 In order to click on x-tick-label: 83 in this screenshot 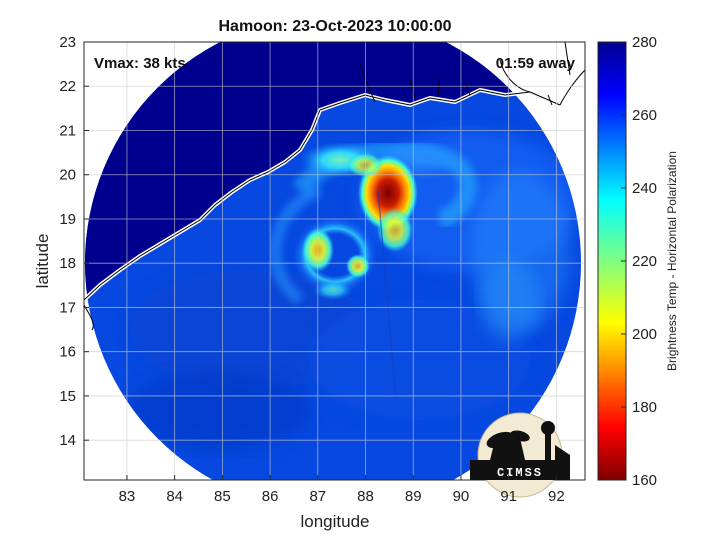, I will do `click(127, 496)`.